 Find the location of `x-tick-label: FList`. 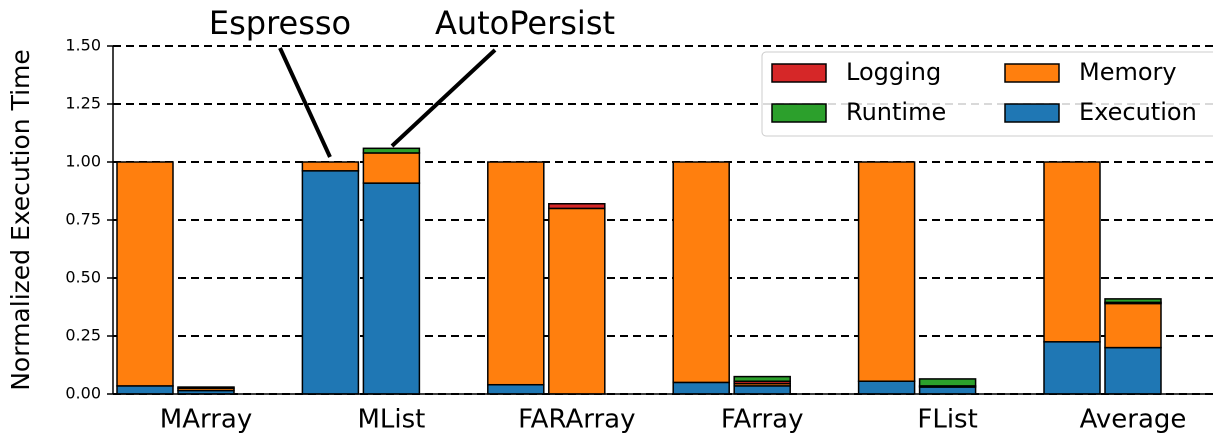

x-tick-label: FList is located at coordinates (947, 420).